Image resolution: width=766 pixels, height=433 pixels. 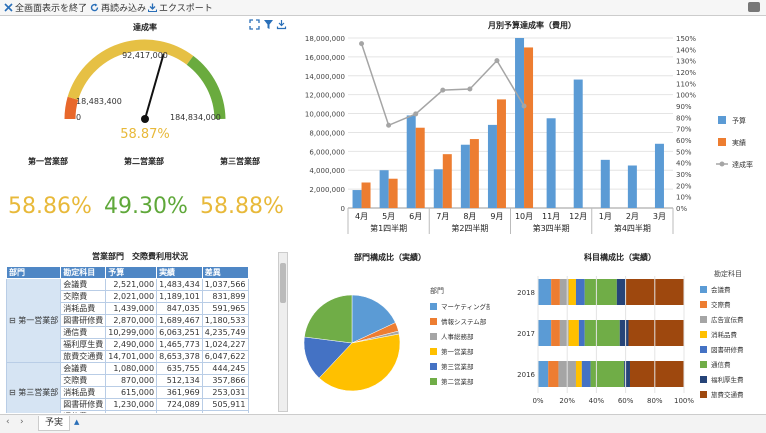 I want to click on legend-label: マーケティング部, so click(x=467, y=306).